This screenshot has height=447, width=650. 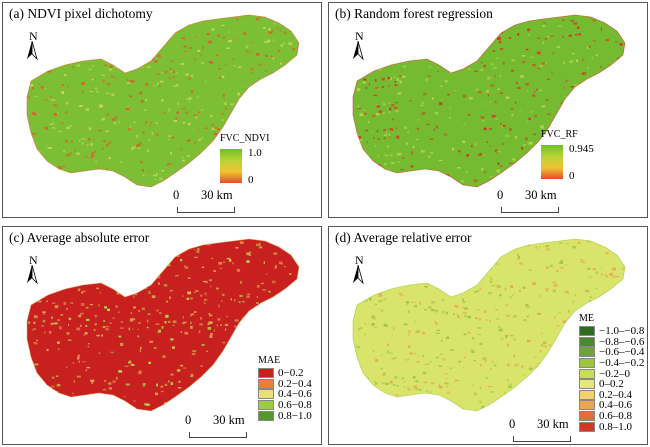 I want to click on legend-item: 0.6−0.8, so click(x=285, y=405).